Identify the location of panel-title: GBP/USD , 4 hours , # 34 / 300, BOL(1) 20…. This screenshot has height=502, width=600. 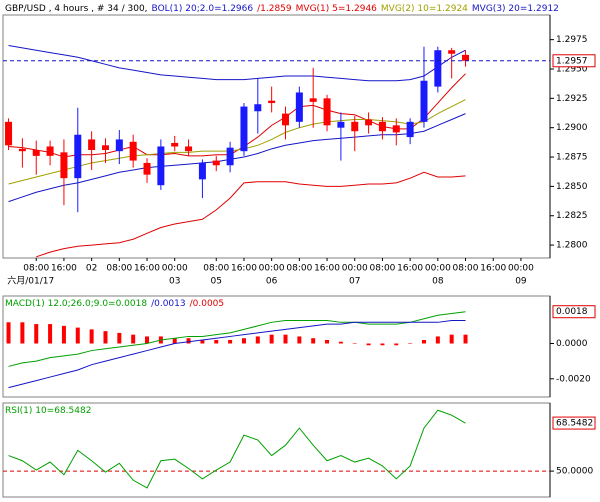
(282, 9).